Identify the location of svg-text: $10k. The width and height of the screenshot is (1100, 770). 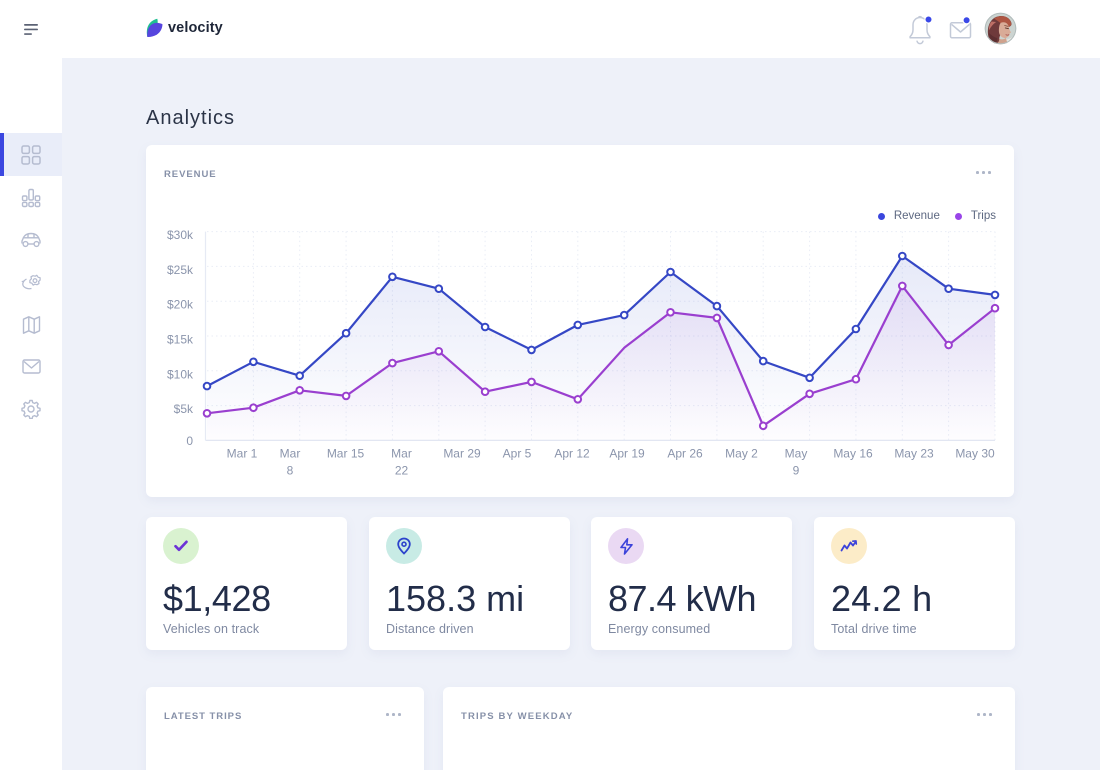
(180, 374).